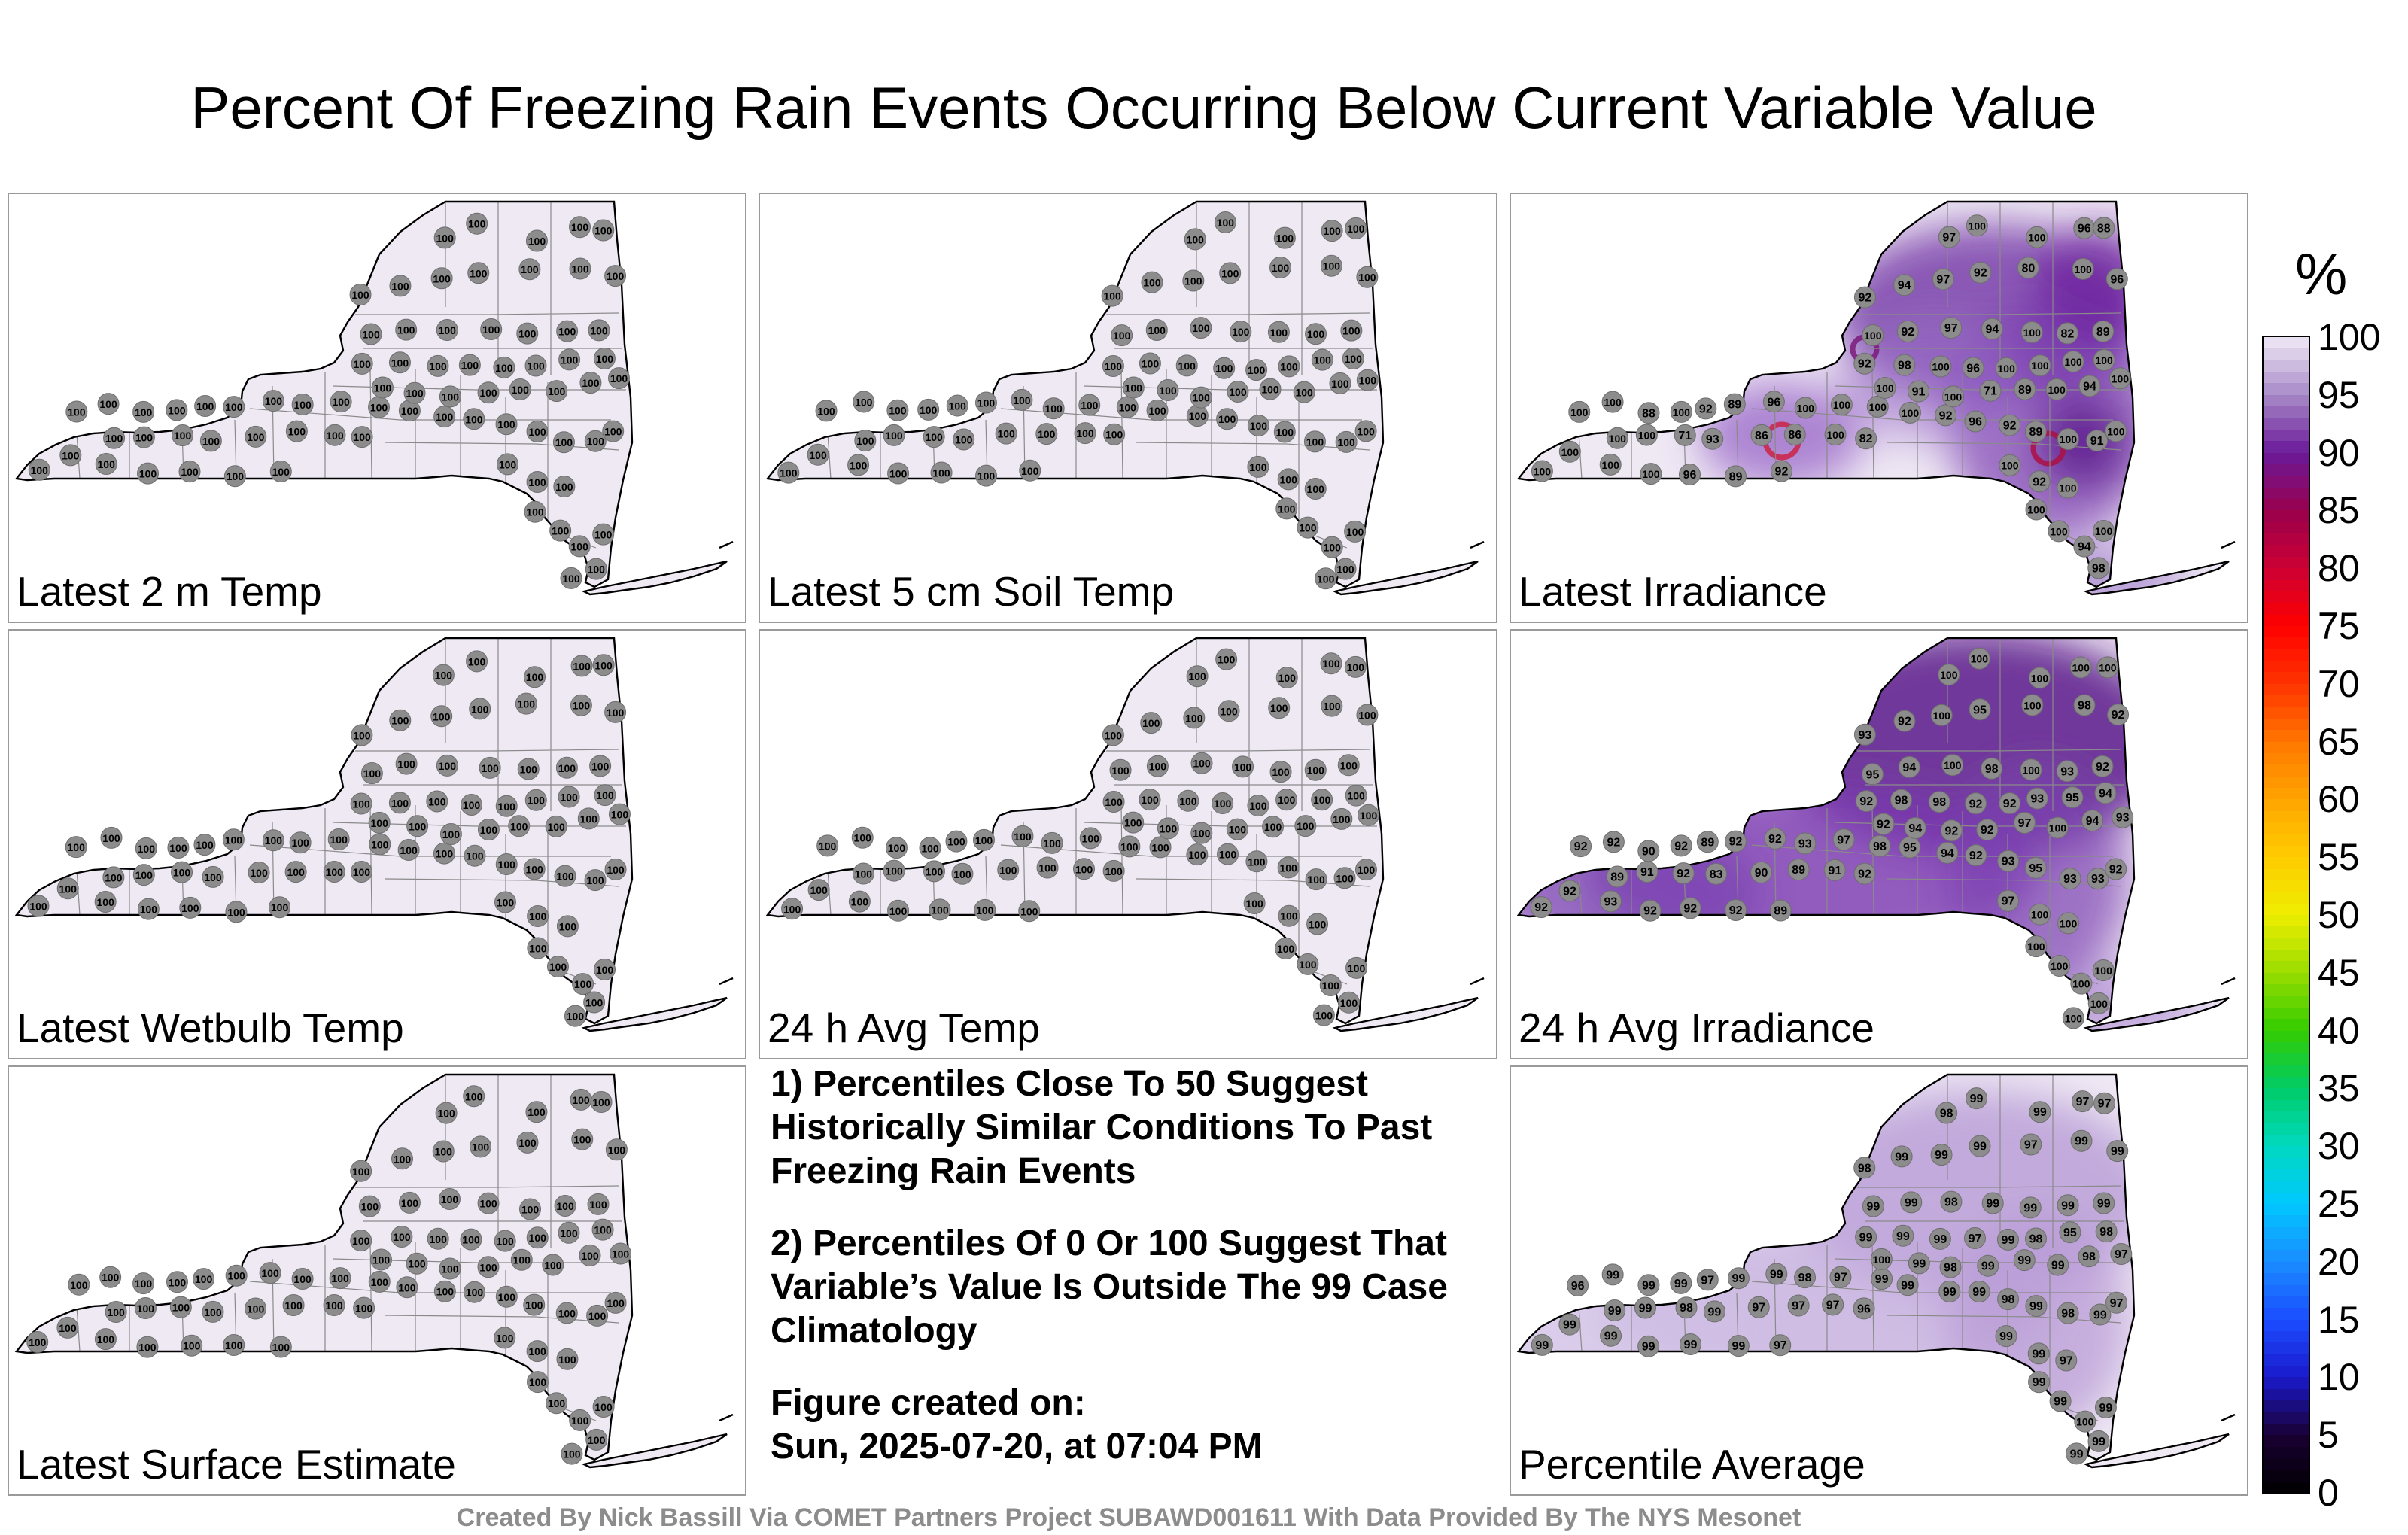 The height and width of the screenshot is (1535, 2408). Describe the element at coordinates (2092, 821) in the screenshot. I see `station-marker: 94` at that location.